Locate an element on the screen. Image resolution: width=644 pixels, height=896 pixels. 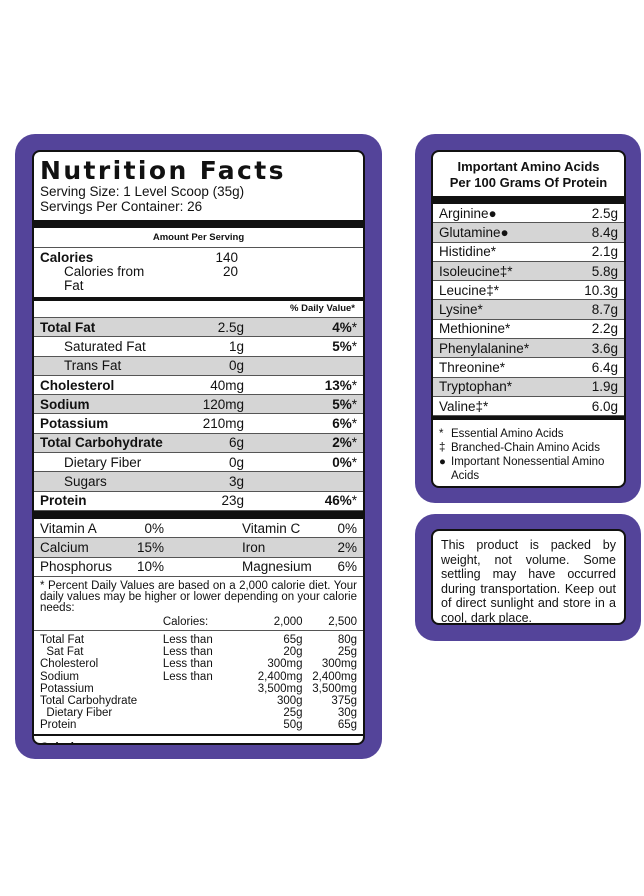
vitamin-a: Phosphorus is located at coordinates (76, 567).